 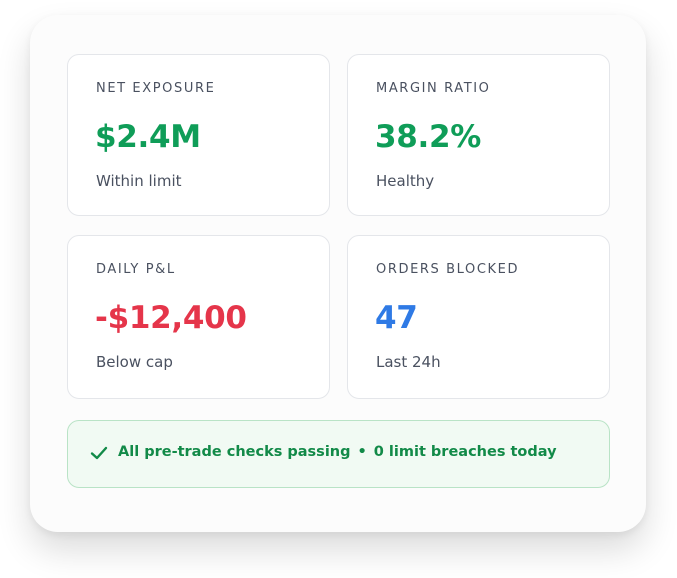 What do you see at coordinates (448, 269) in the screenshot?
I see `card-label: ORDERS BLOCKED` at bounding box center [448, 269].